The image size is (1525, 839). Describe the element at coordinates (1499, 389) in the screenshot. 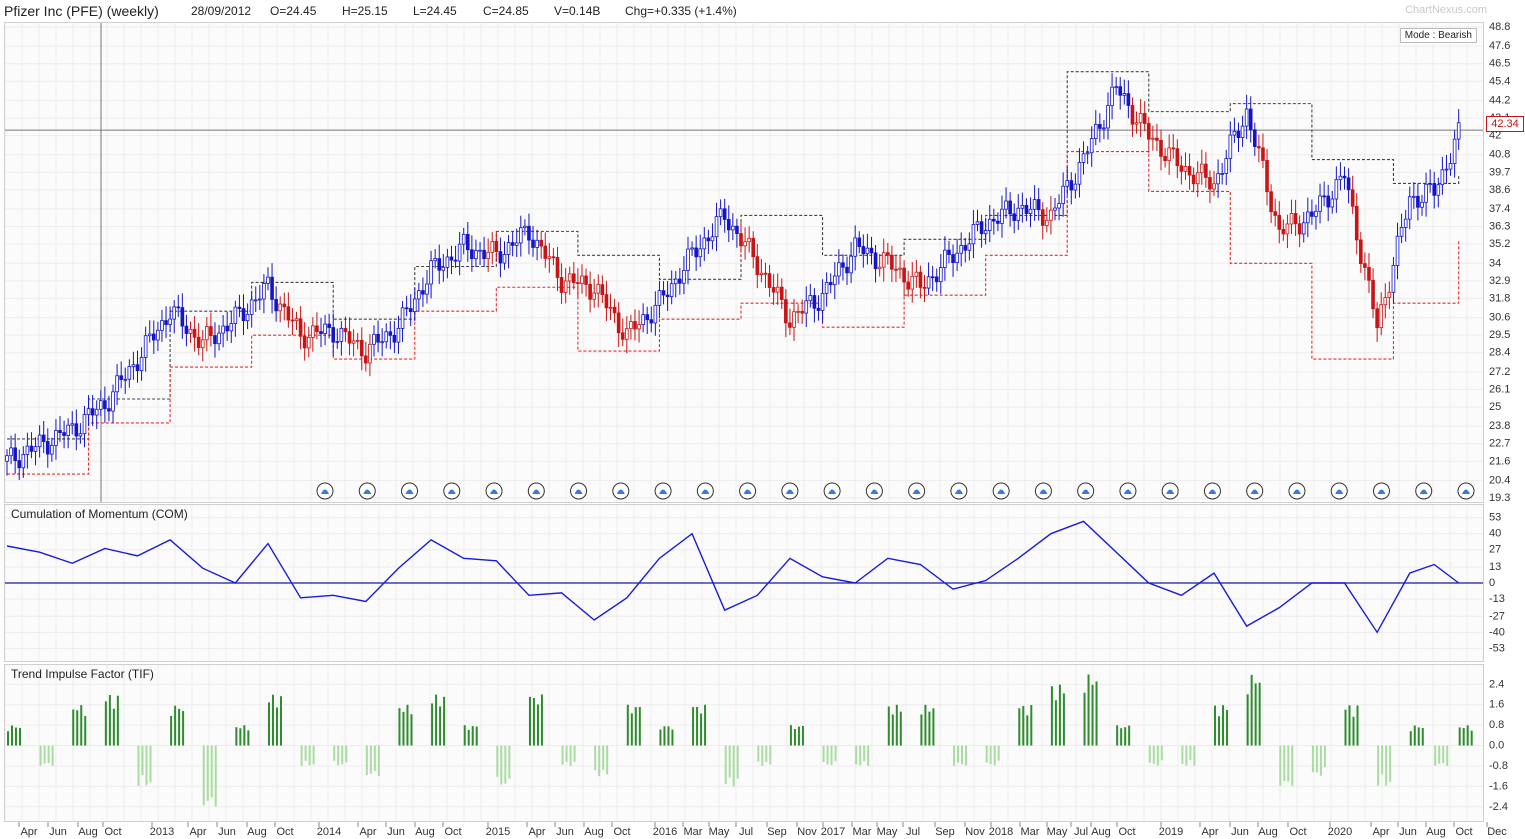

I see `y-tick-label: 26.1` at that location.